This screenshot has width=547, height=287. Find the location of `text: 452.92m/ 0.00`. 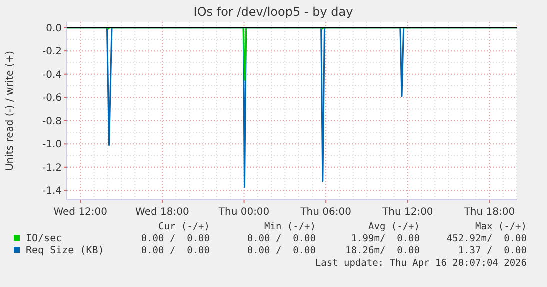

text: 452.92m/ 0.00 is located at coordinates (487, 239).